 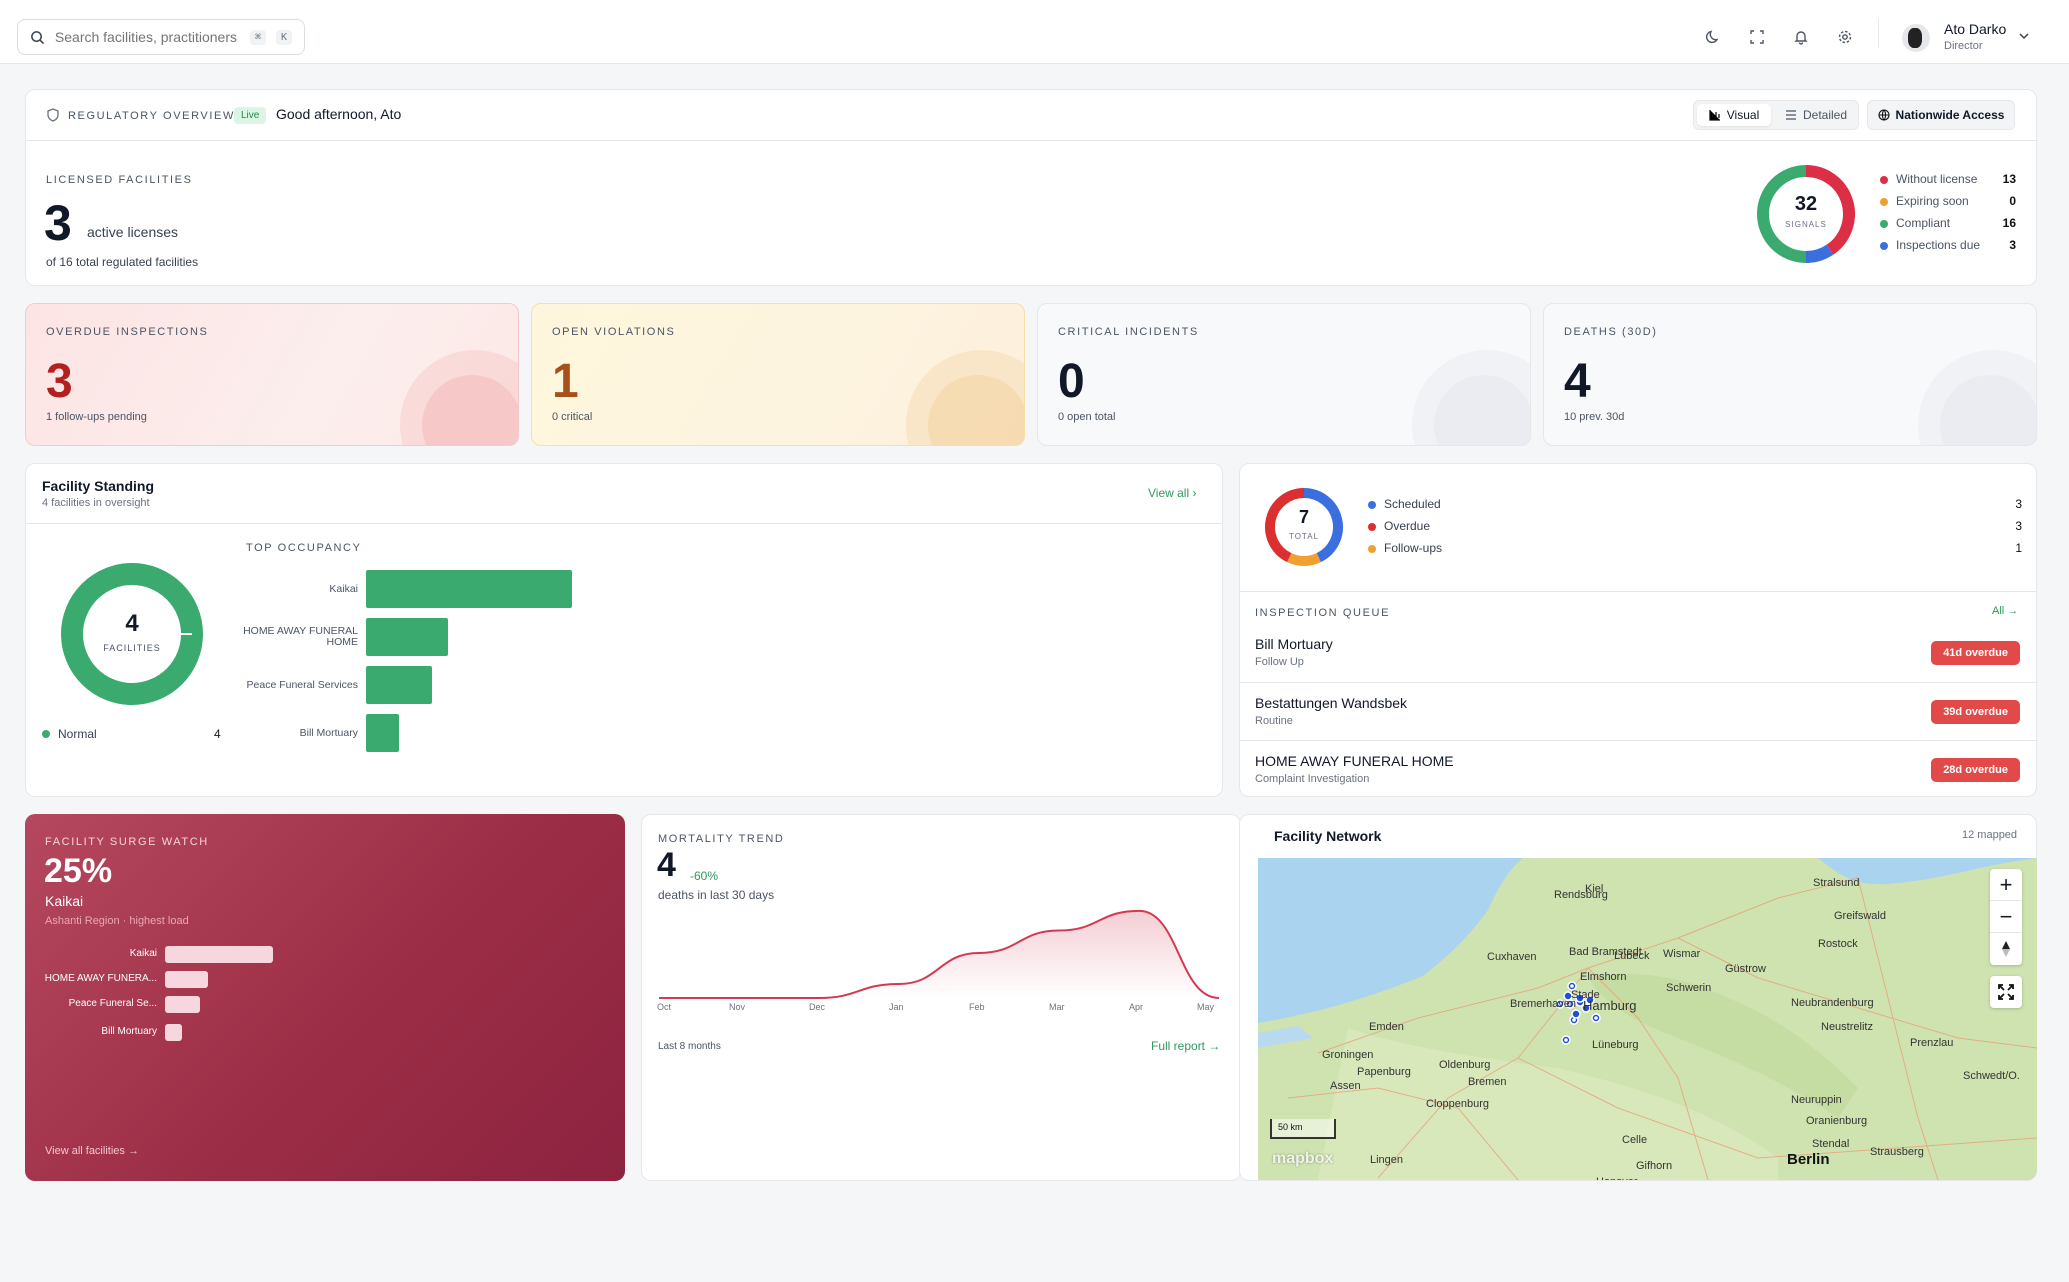 What do you see at coordinates (624, 523) in the screenshot?
I see `standing-divider` at bounding box center [624, 523].